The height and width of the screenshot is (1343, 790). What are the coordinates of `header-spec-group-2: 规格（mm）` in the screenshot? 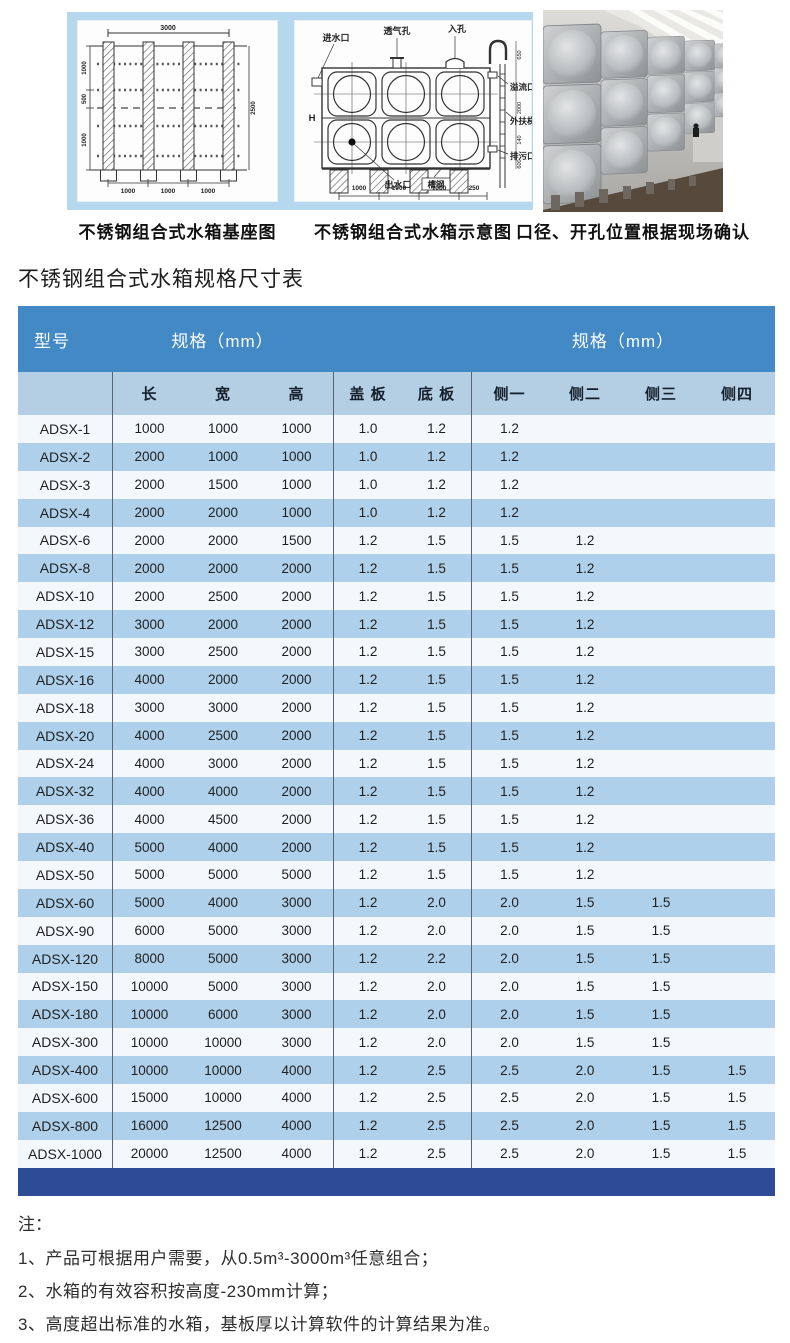 It's located at (623, 341).